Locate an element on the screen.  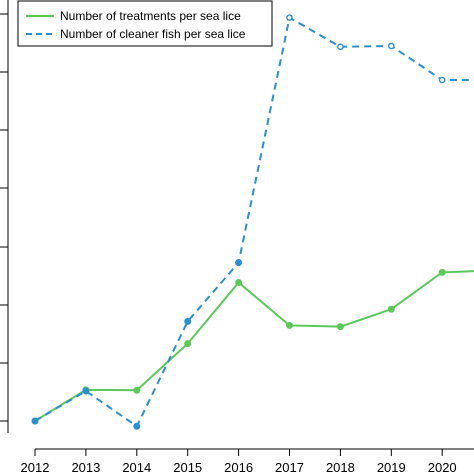
point-treatments-2015 is located at coordinates (188, 344).